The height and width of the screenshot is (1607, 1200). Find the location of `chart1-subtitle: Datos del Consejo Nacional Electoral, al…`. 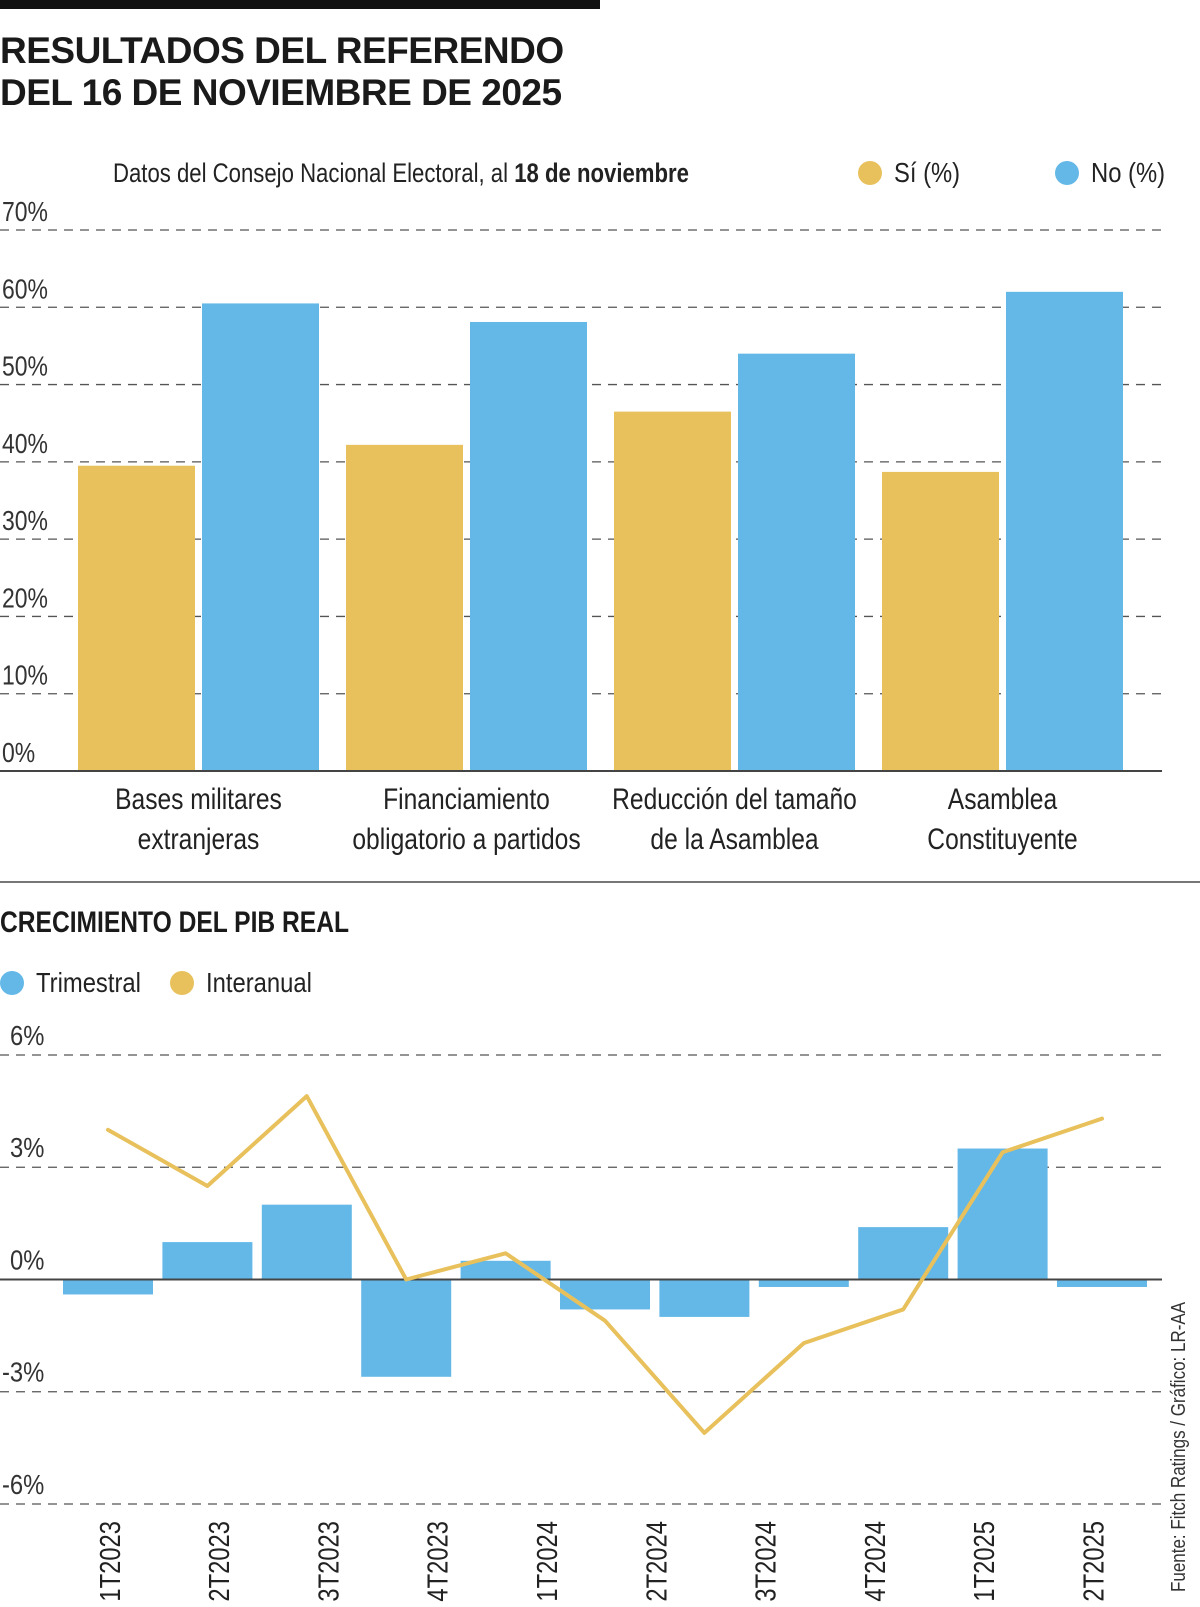

chart1-subtitle: Datos del Consejo Nacional Electoral, al… is located at coordinates (401, 173).